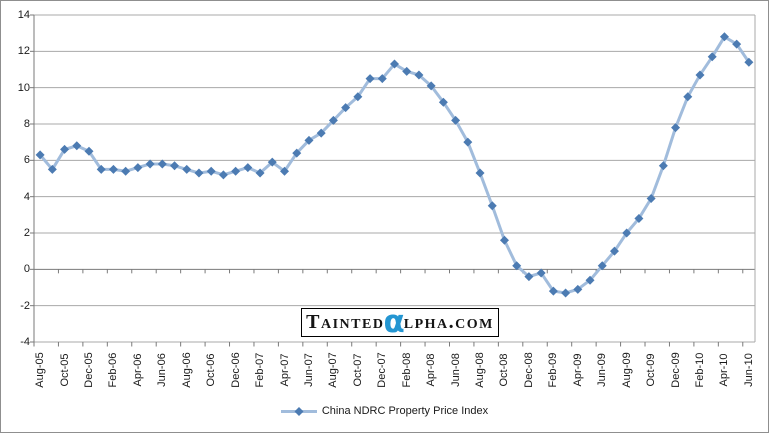 This screenshot has height=433, width=769. I want to click on x-axis-tick-label: Oct-06, so click(211, 370).